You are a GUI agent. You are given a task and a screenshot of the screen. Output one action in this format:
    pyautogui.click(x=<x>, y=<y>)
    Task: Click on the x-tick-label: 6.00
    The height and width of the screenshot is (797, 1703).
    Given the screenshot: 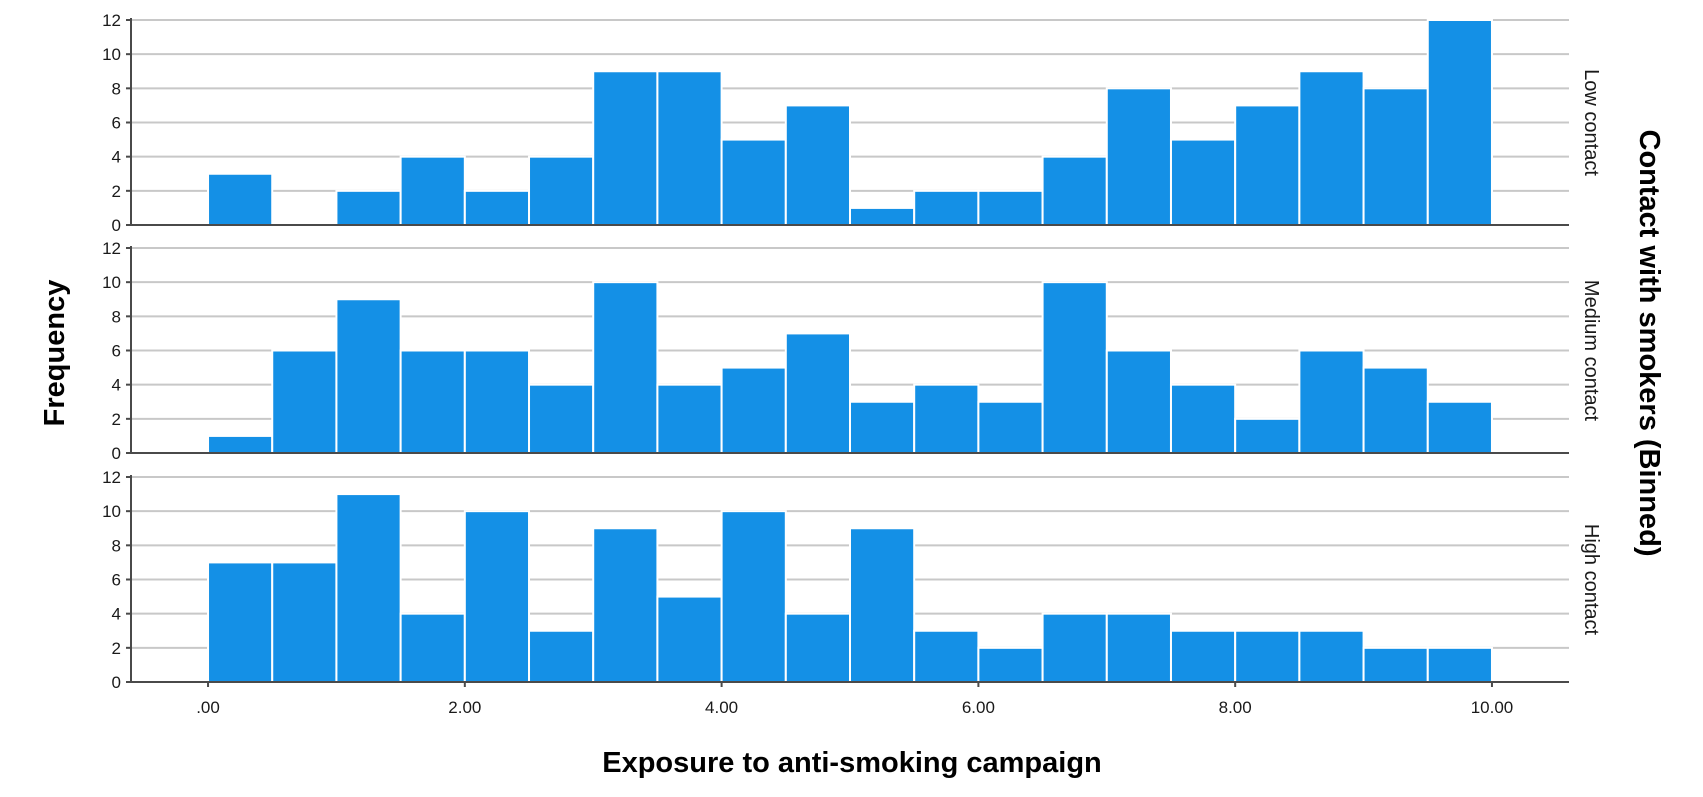 What is the action you would take?
    pyautogui.click(x=978, y=707)
    